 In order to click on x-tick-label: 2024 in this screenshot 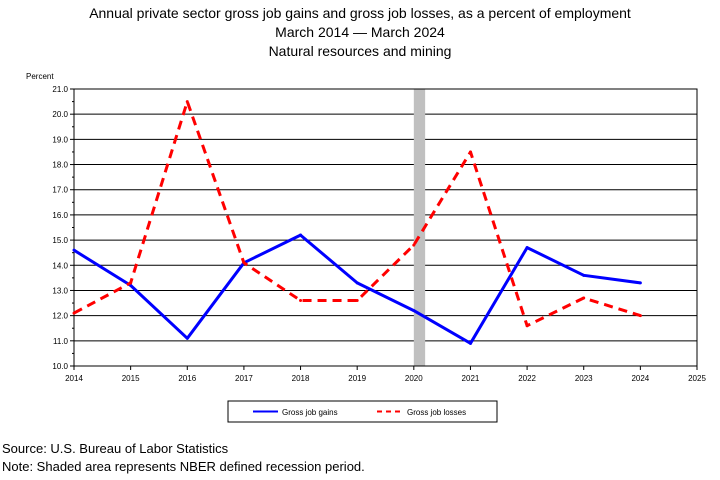, I will do `click(640, 378)`.